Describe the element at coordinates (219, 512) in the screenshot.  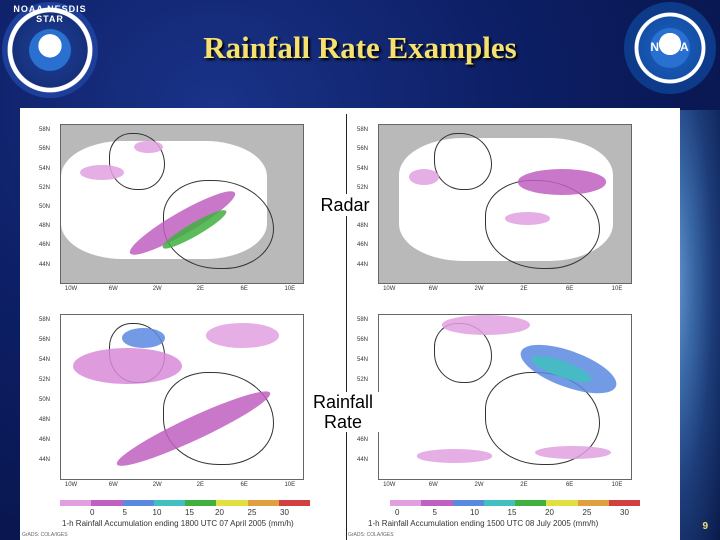
I see `colorbar-tick: 20` at that location.